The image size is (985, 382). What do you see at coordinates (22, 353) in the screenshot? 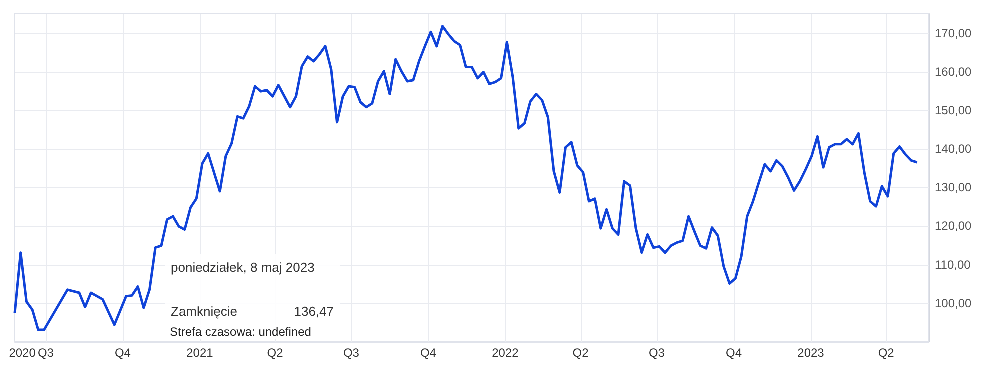
I see `x-tick-label: 2020` at bounding box center [22, 353].